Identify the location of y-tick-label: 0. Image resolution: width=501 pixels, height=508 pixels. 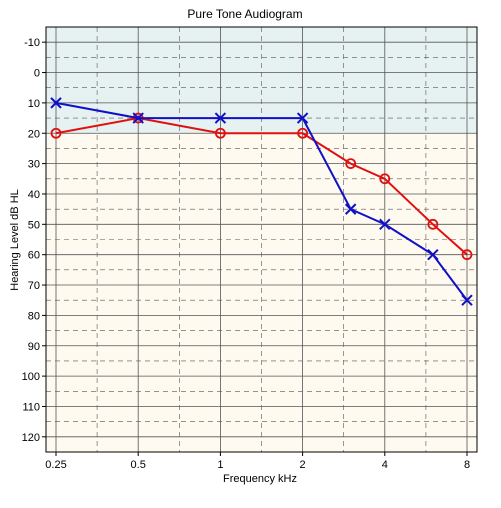
(37, 74).